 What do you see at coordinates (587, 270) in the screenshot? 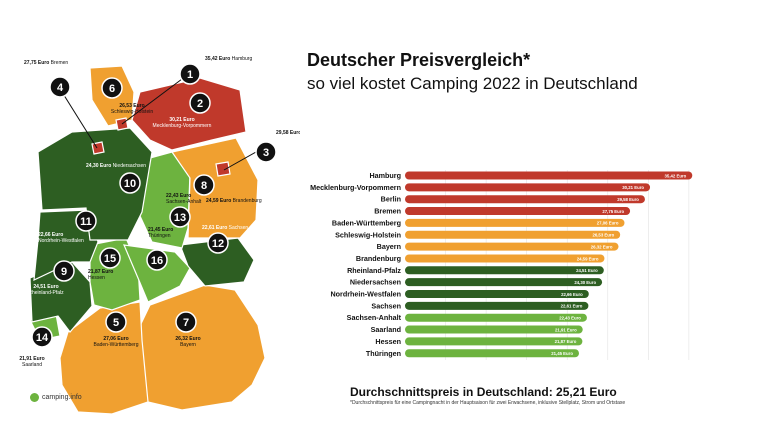
I see `value-label: 24,51 Euro` at bounding box center [587, 270].